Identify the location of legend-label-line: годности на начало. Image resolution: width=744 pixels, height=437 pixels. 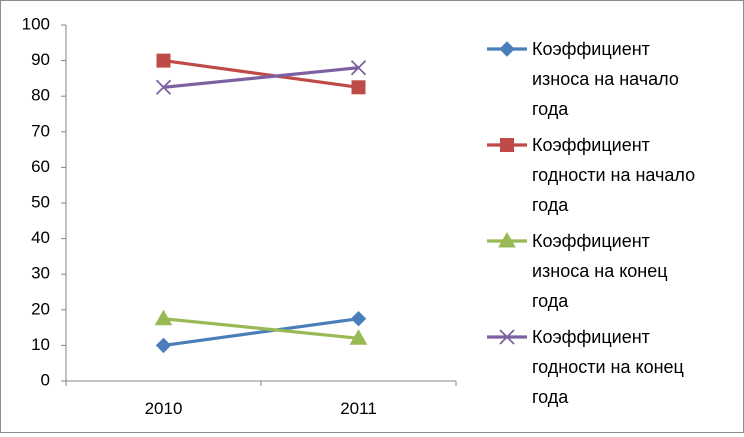
(613, 175).